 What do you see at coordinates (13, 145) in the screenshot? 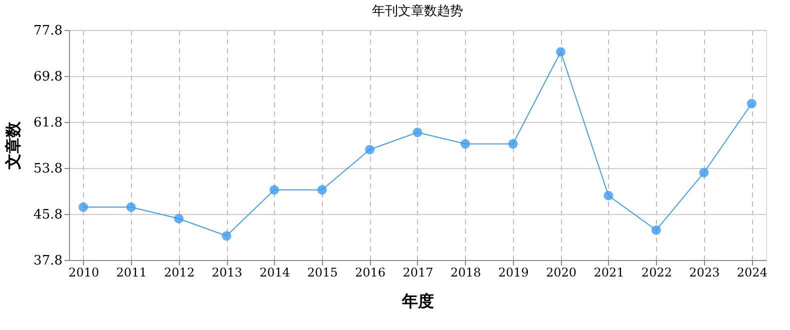
I see `y-axis-title: 文章数` at bounding box center [13, 145].